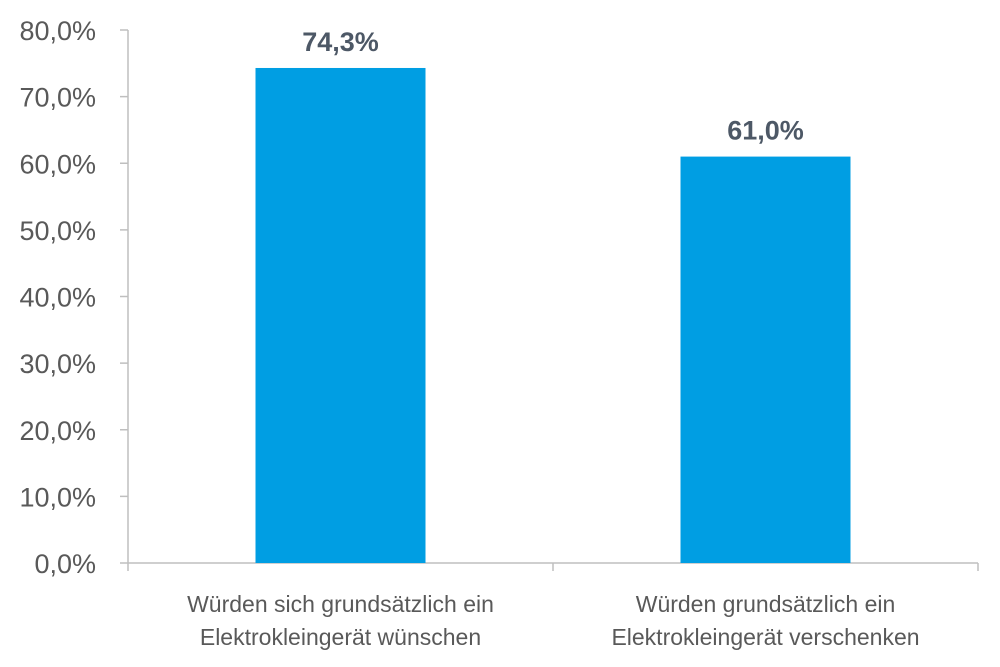  I want to click on y-tick-label: 50,0%, so click(57, 231).